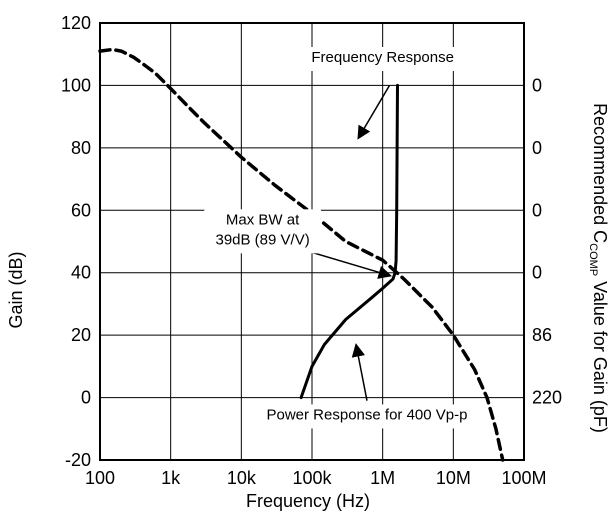  What do you see at coordinates (100, 478) in the screenshot?
I see `x-tick-label: 100` at bounding box center [100, 478].